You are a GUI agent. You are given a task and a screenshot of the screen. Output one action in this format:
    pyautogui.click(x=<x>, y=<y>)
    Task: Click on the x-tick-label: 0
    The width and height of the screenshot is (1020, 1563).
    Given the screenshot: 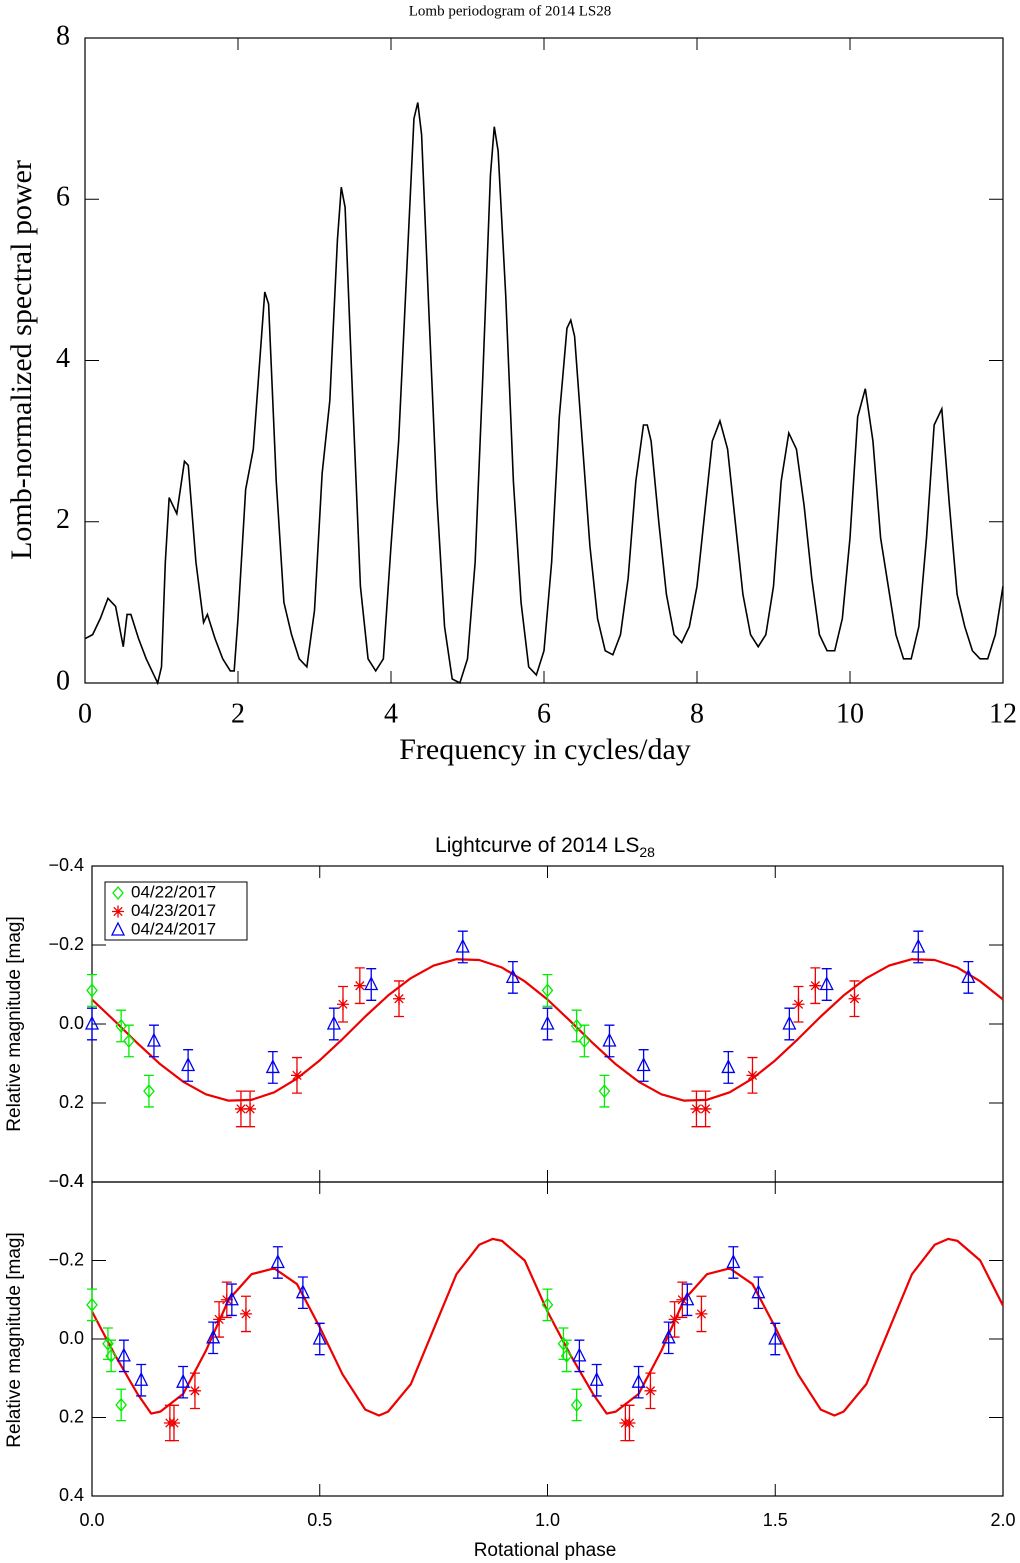 What is the action you would take?
    pyautogui.click(x=85, y=713)
    